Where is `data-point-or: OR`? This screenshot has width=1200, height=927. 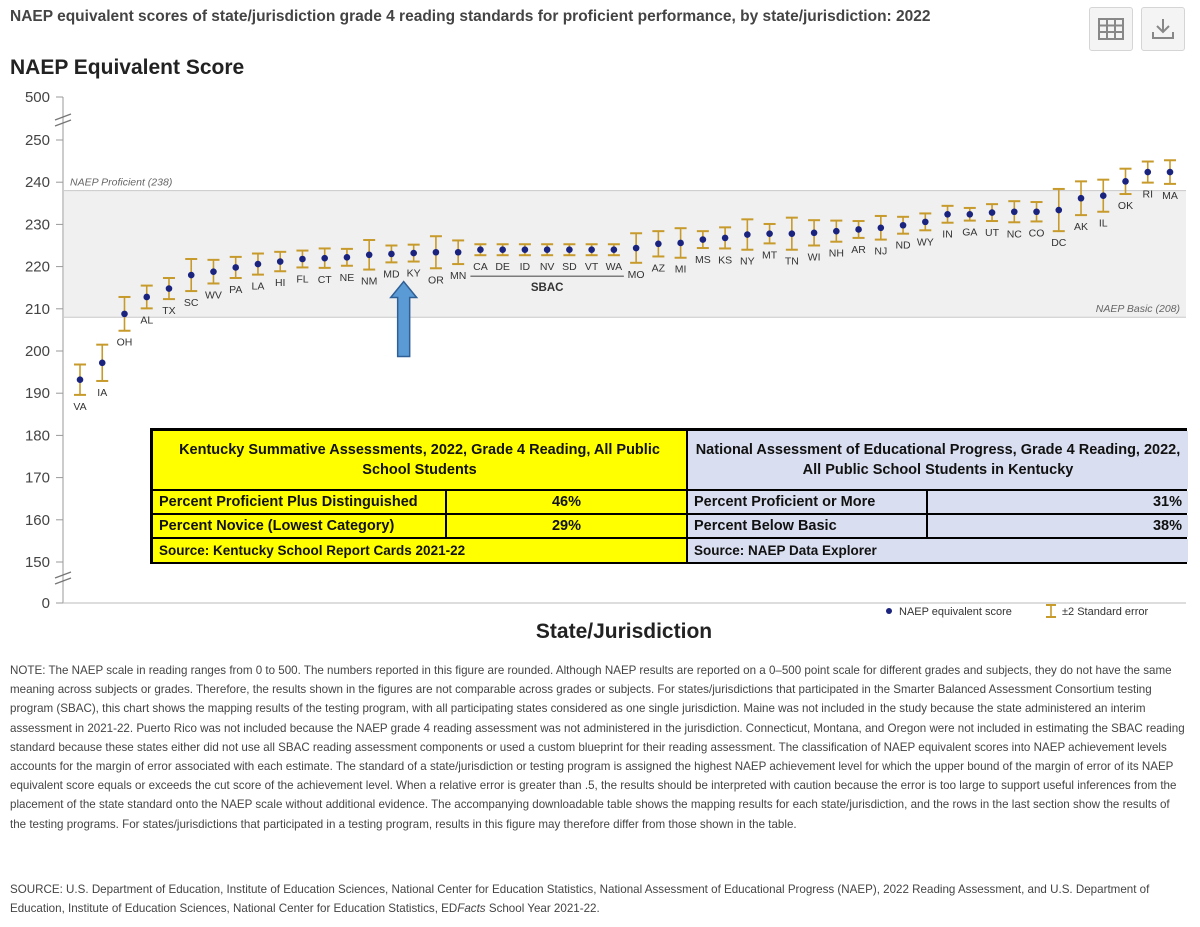 data-point-or: OR is located at coordinates (436, 260).